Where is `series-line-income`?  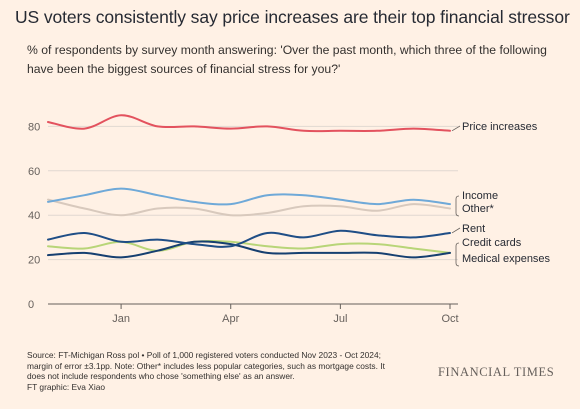
series-line-income is located at coordinates (249, 196).